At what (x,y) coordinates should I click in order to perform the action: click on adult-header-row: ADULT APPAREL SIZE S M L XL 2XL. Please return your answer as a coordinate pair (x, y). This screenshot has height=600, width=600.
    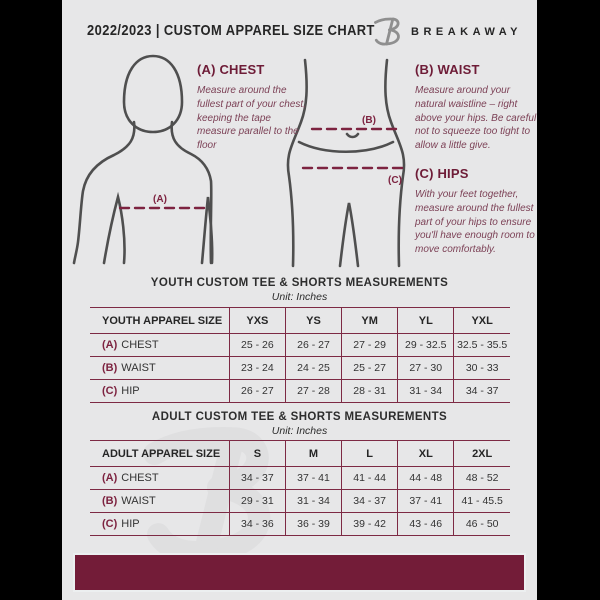
    Looking at the image, I should click on (300, 453).